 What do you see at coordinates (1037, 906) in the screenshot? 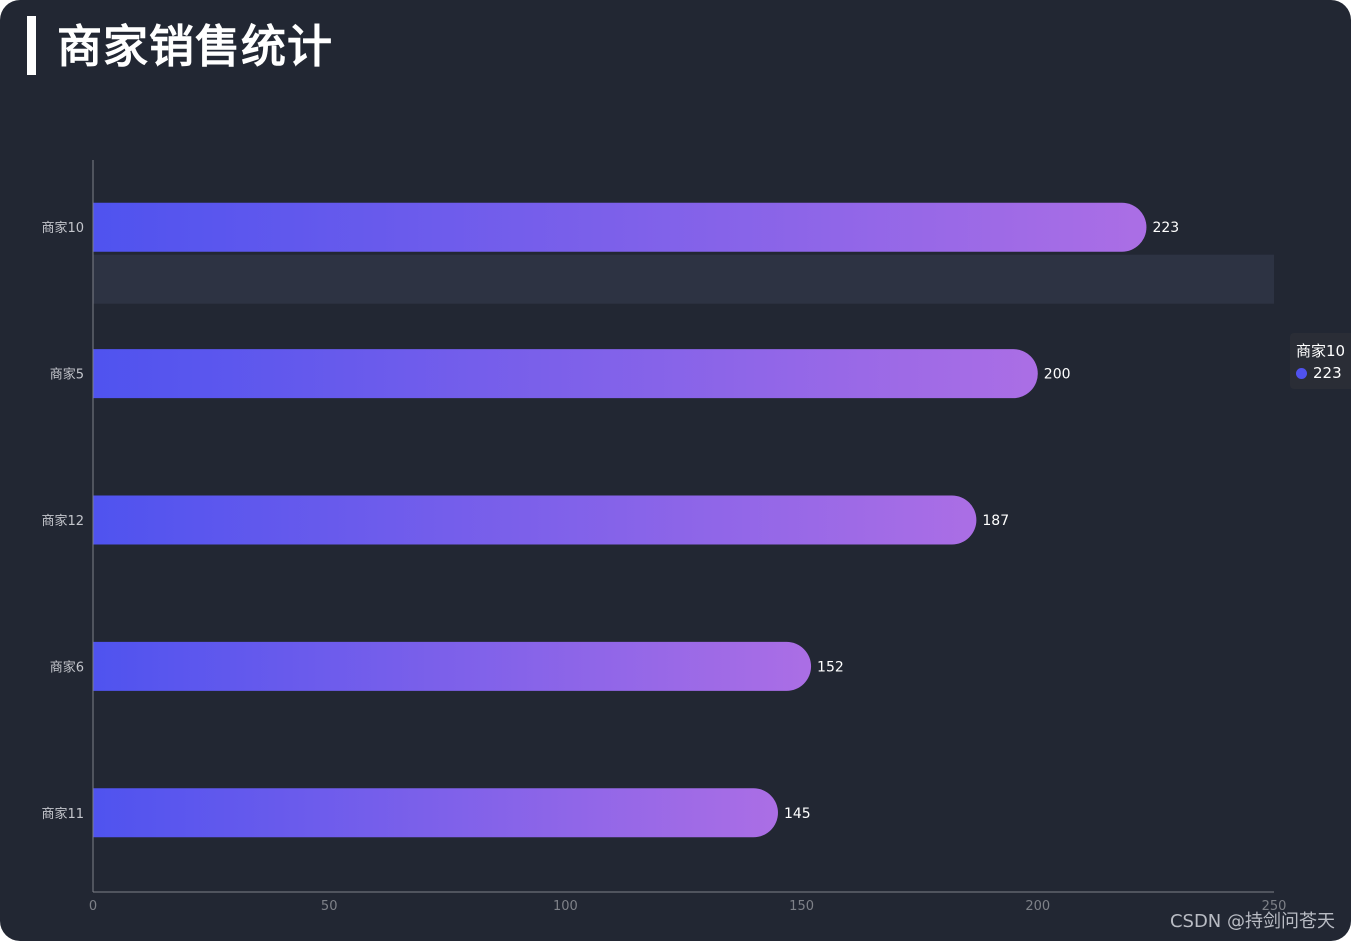
I see `x-tick-label: 200` at bounding box center [1037, 906].